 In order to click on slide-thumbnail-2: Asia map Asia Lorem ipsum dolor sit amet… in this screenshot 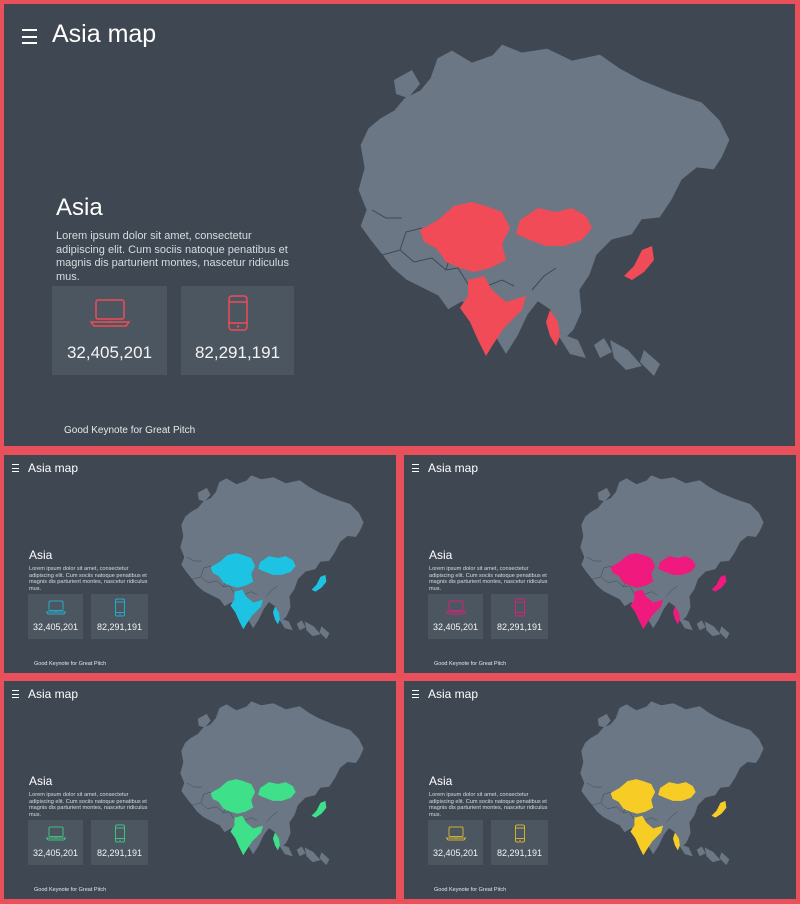, I will do `click(600, 564)`.